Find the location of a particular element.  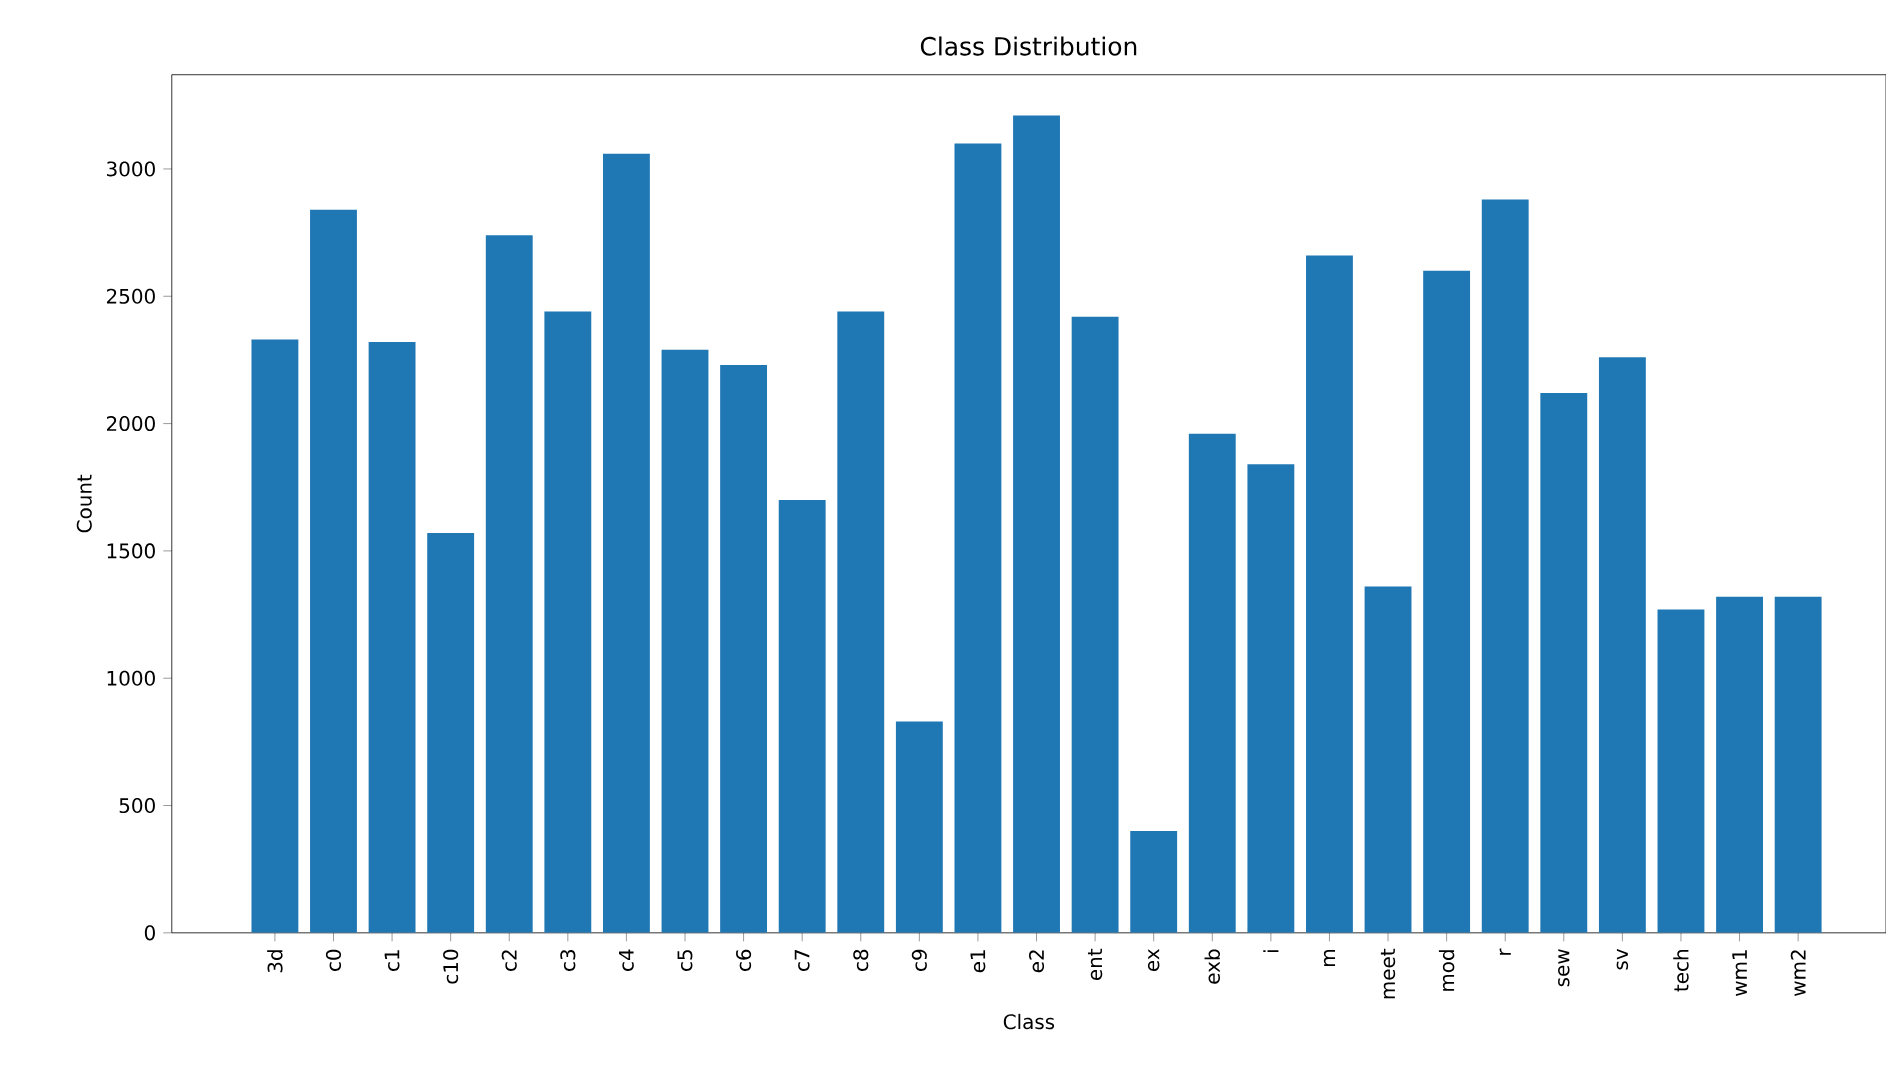

y-tick-label: 1000 is located at coordinates (131, 678).